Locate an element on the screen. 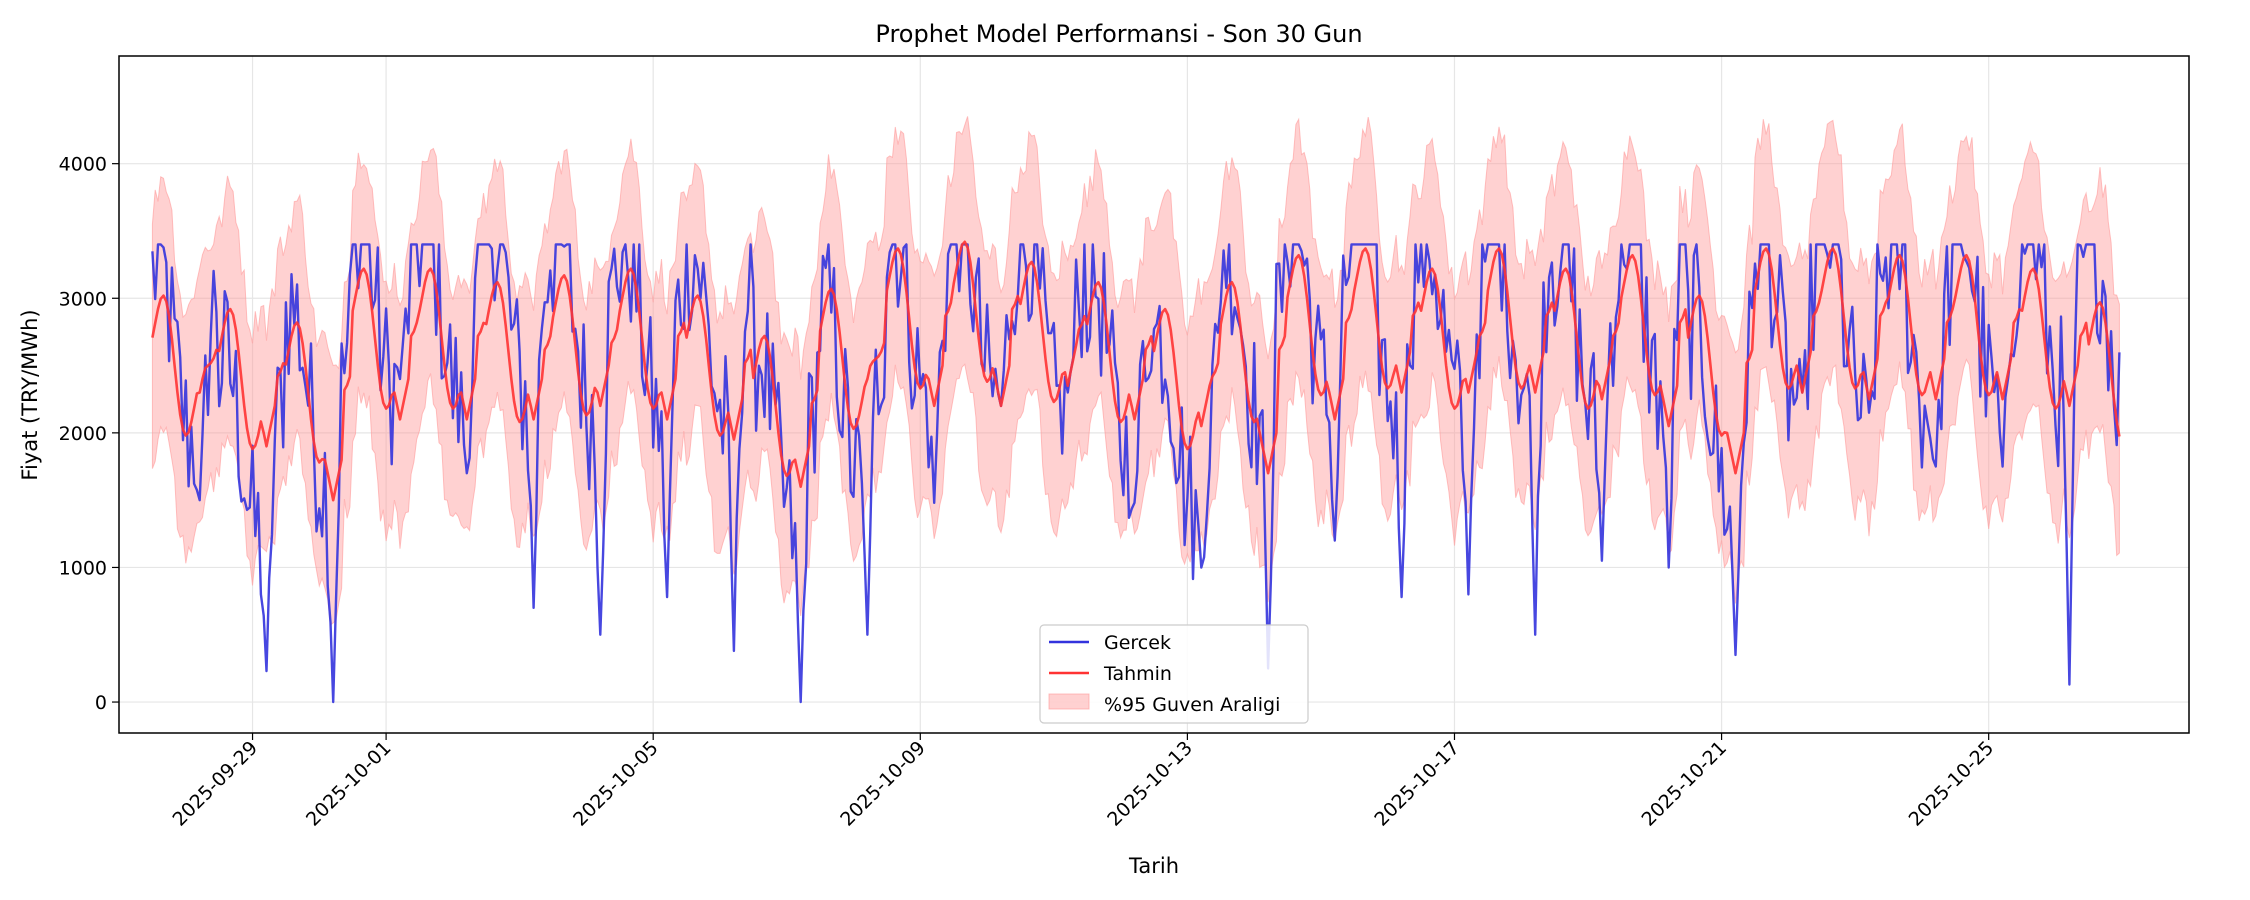 The image size is (2250, 900). legend-label-gercek: Gercek is located at coordinates (1137, 643).